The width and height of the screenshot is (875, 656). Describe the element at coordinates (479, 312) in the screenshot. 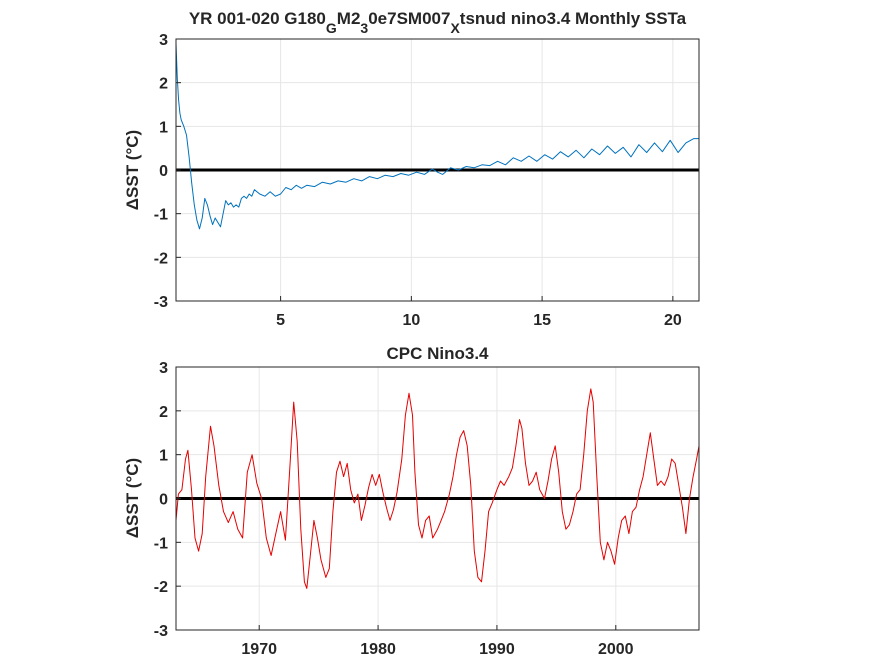

I see `top-x-ticks: 5 10 15 20` at that location.